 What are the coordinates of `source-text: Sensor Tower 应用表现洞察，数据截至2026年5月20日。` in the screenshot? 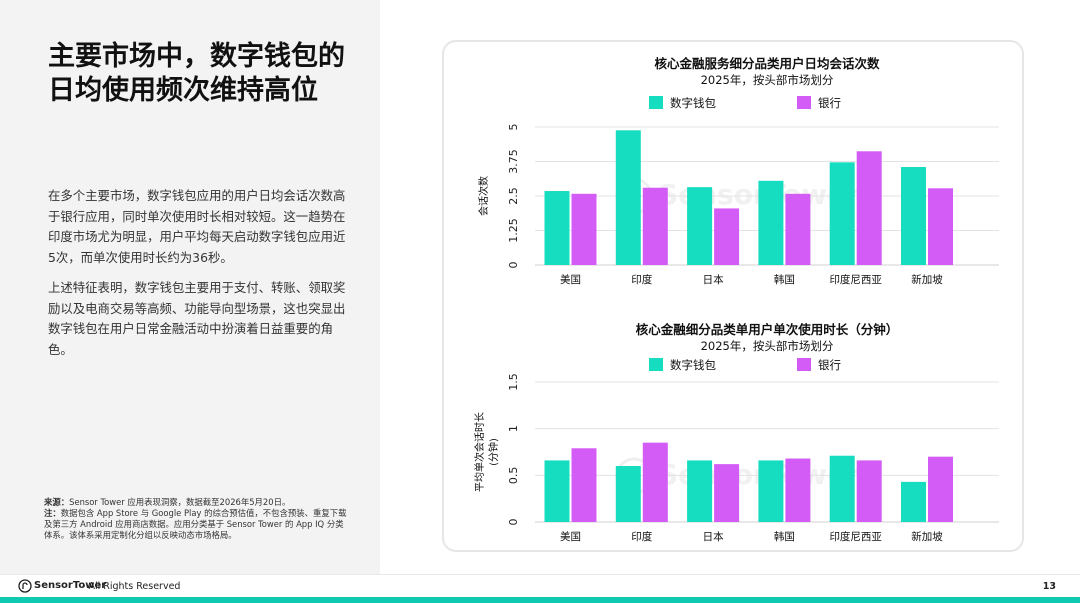 It's located at (180, 502).